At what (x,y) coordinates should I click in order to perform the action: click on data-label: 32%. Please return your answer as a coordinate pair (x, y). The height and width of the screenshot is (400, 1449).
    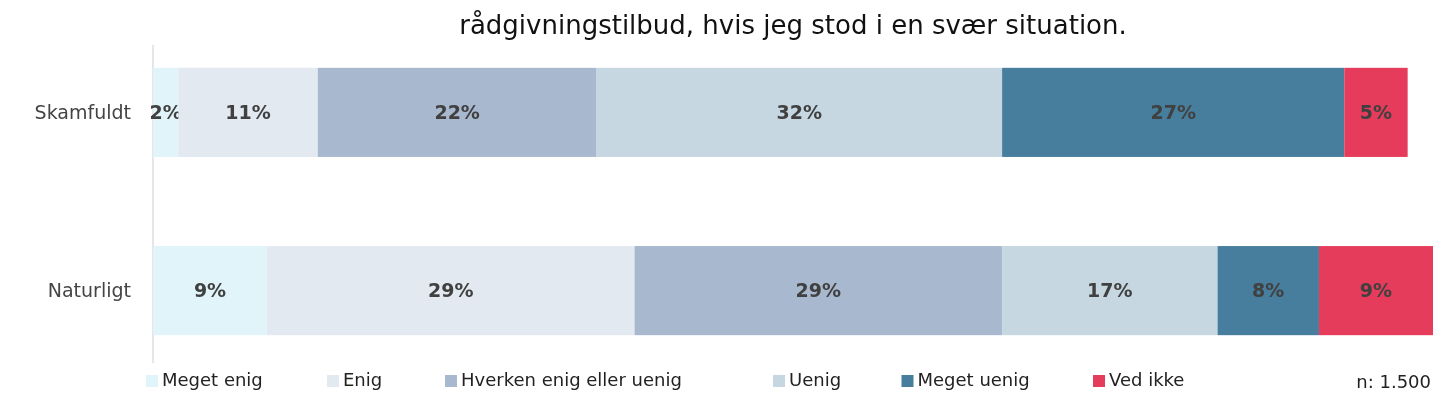
    Looking at the image, I should click on (799, 112).